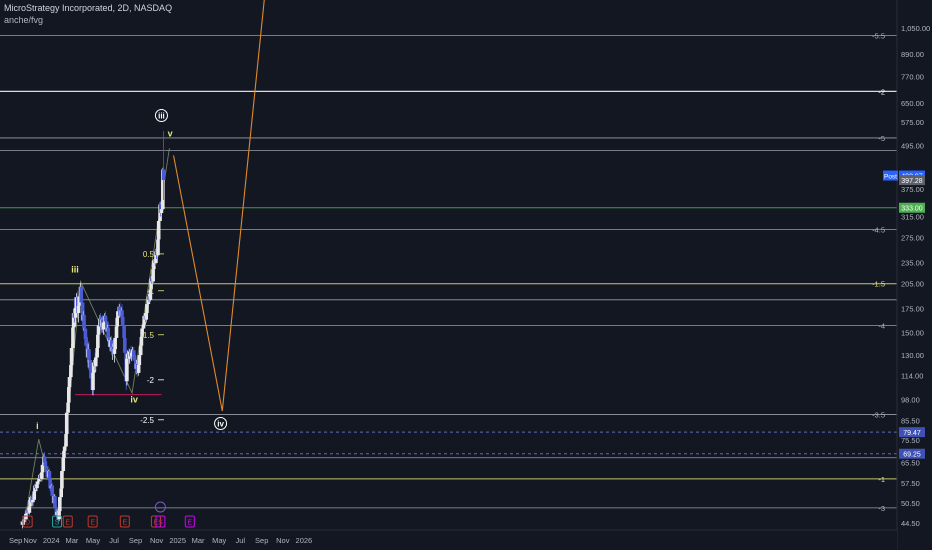 The width and height of the screenshot is (932, 550). What do you see at coordinates (878, 36) in the screenshot?
I see `fib-level-label: -5.5` at bounding box center [878, 36].